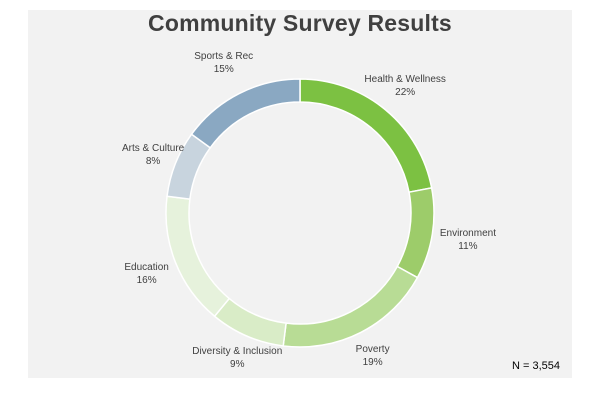 The image size is (600, 400). Describe the element at coordinates (372, 349) in the screenshot. I see `slice-category-label: Poverty` at that location.